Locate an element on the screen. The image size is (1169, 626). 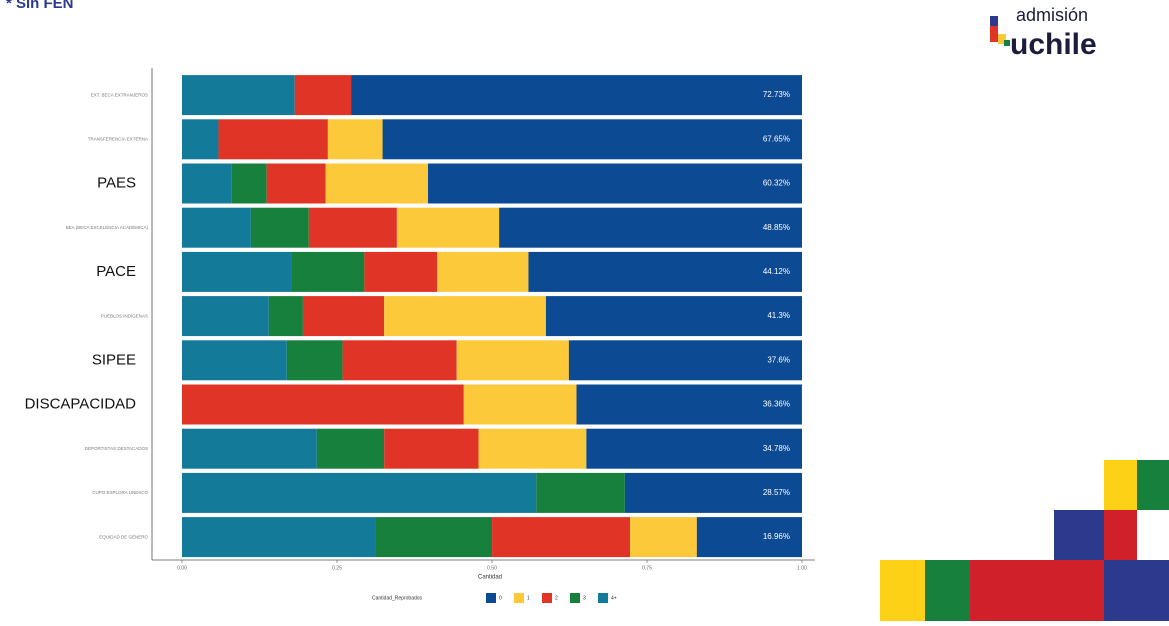
x-tick-label: 0.00 is located at coordinates (182, 568).